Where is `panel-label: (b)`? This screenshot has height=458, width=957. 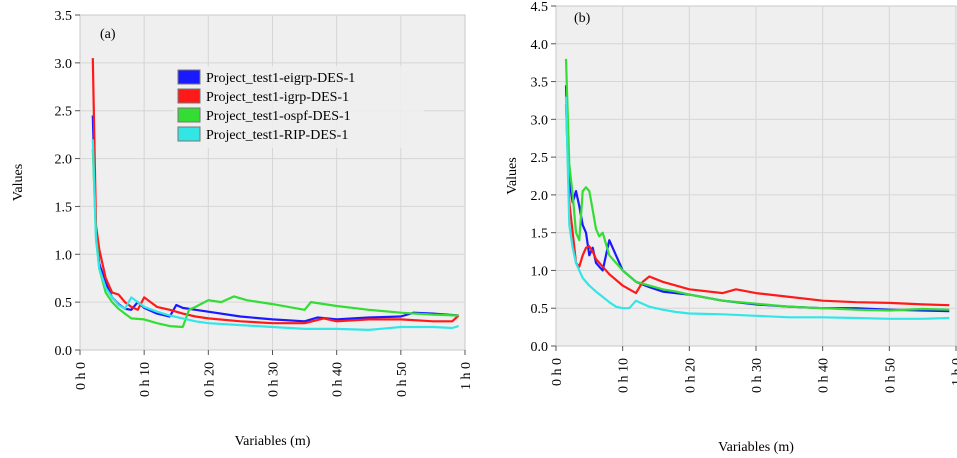
panel-label: (b) is located at coordinates (582, 18).